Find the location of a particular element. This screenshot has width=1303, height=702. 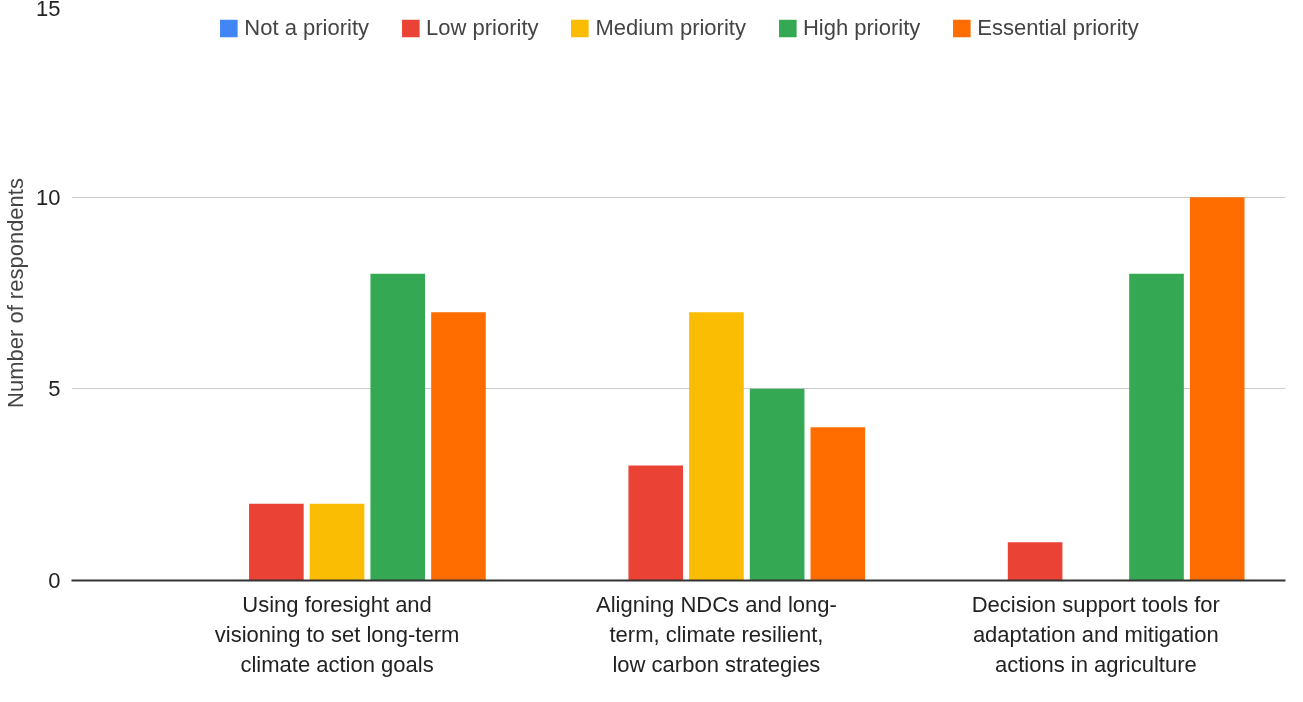

y-tick-label: 0 is located at coordinates (54, 580).